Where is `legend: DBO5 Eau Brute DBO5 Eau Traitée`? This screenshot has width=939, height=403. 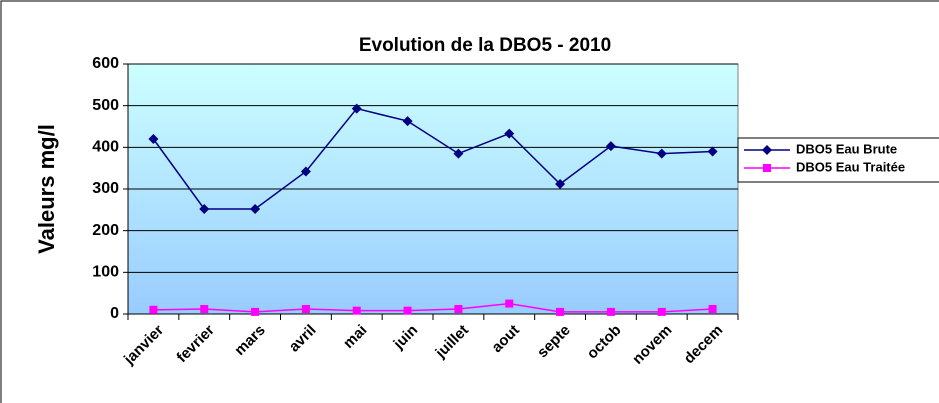
legend: DBO5 Eau Brute DBO5 Eau Traitée is located at coordinates (838, 160).